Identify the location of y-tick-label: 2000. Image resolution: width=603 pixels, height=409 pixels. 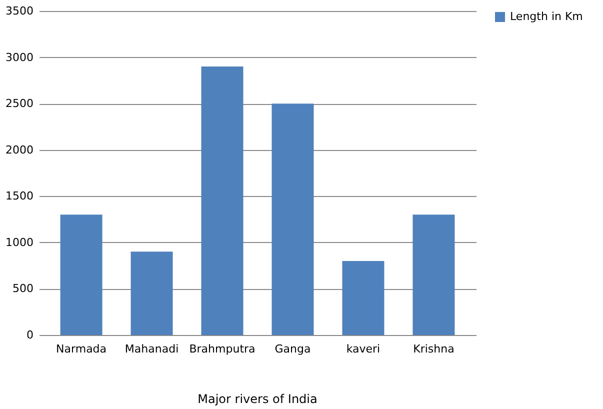
(20, 149).